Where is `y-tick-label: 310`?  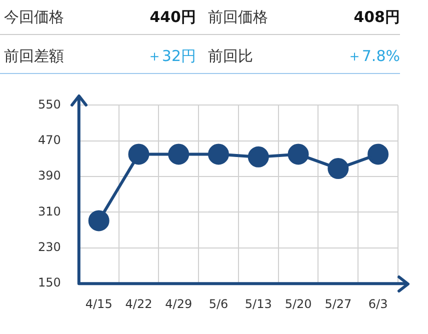
y-tick-label: 310 is located at coordinates (49, 211).